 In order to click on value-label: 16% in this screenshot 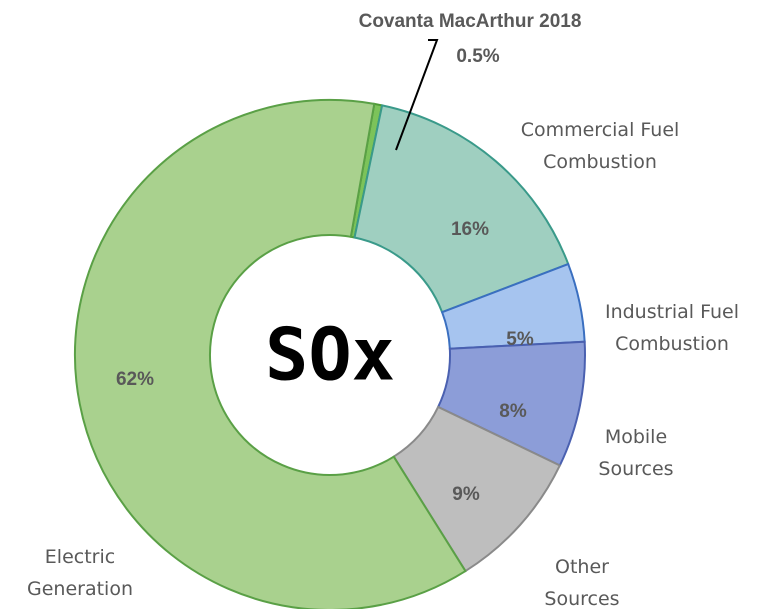, I will do `click(470, 229)`.